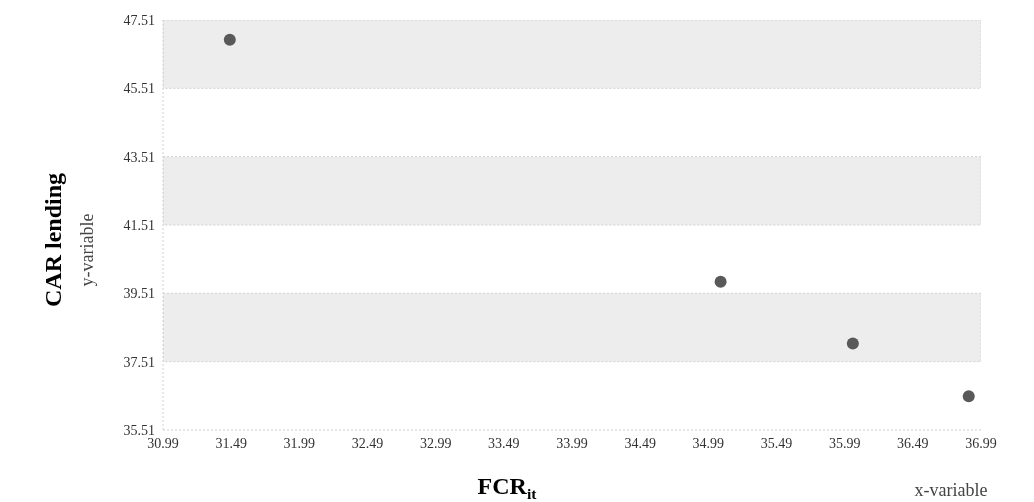 Image resolution: width=1034 pixels, height=502 pixels. Describe the element at coordinates (951, 490) in the screenshot. I see `text: x-variable` at that location.